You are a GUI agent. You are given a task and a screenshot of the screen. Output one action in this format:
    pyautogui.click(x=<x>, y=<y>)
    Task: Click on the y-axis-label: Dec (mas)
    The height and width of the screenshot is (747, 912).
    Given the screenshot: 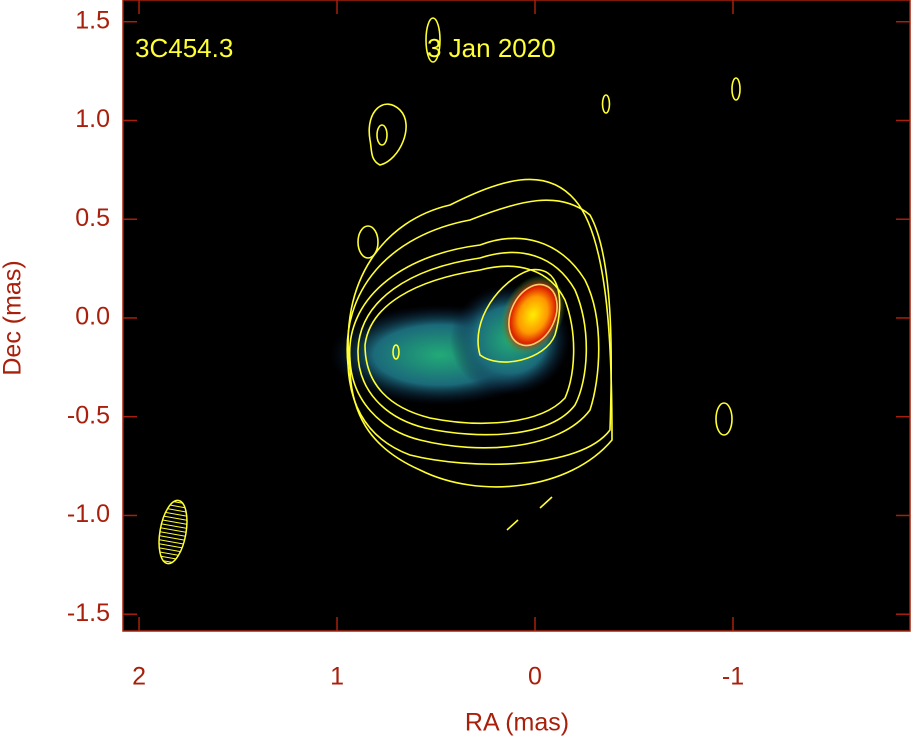 What is the action you would take?
    pyautogui.click(x=13, y=317)
    